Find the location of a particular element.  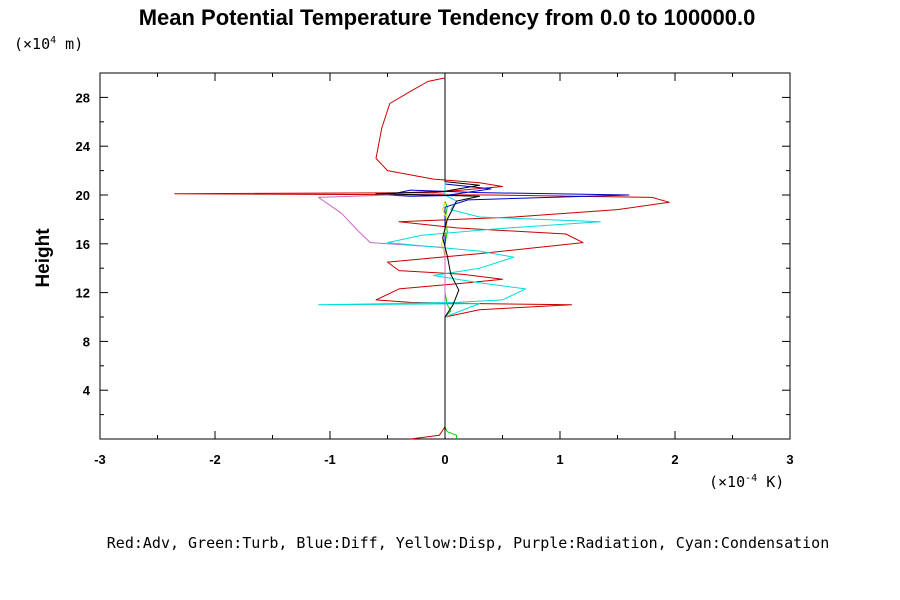

x-tick-label: -1 is located at coordinates (330, 459).